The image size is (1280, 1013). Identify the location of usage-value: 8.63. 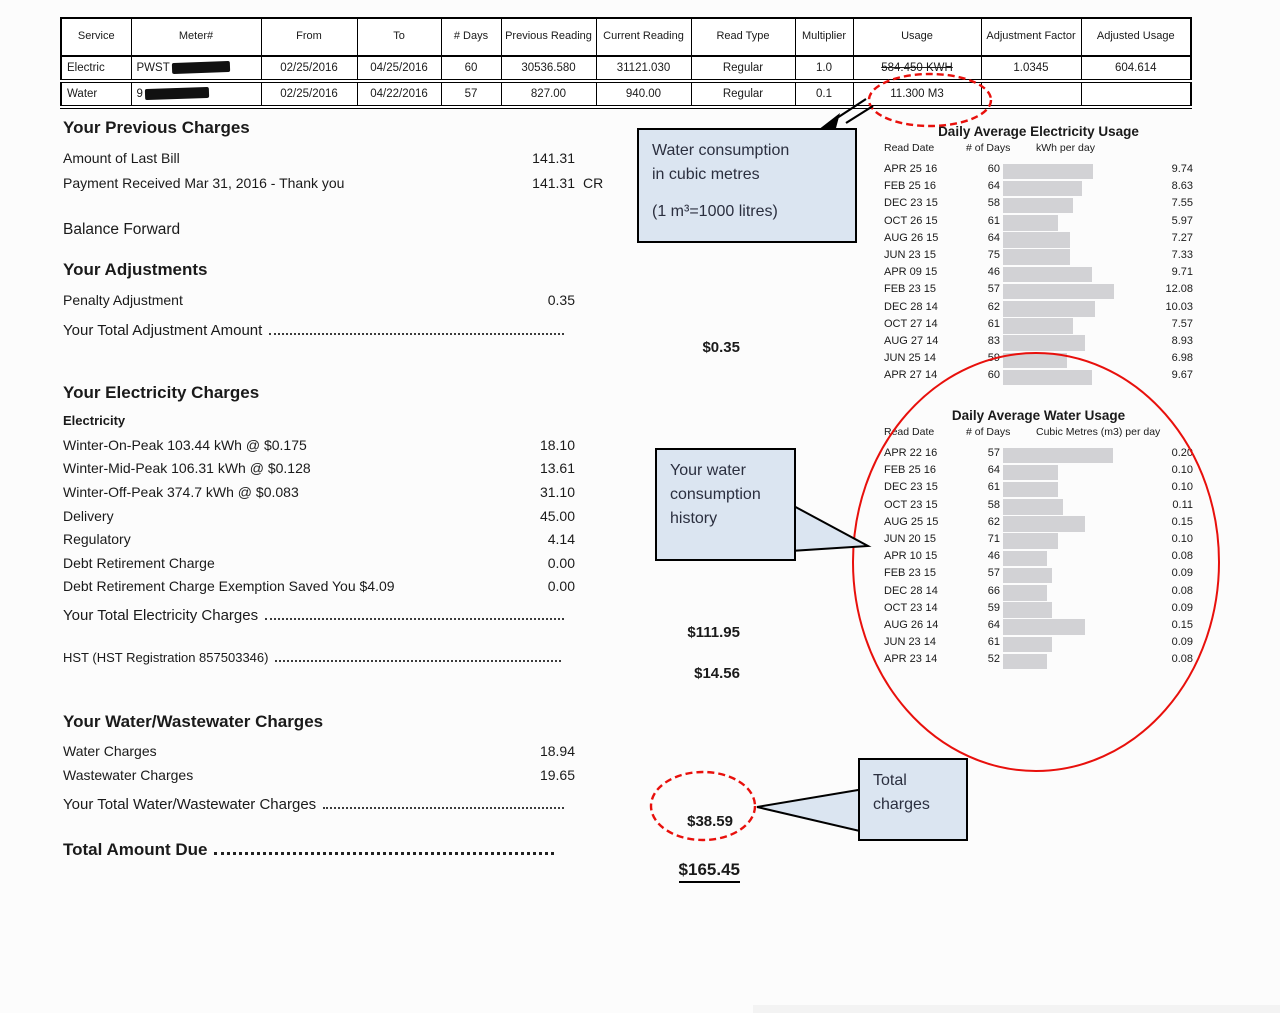
(1182, 186).